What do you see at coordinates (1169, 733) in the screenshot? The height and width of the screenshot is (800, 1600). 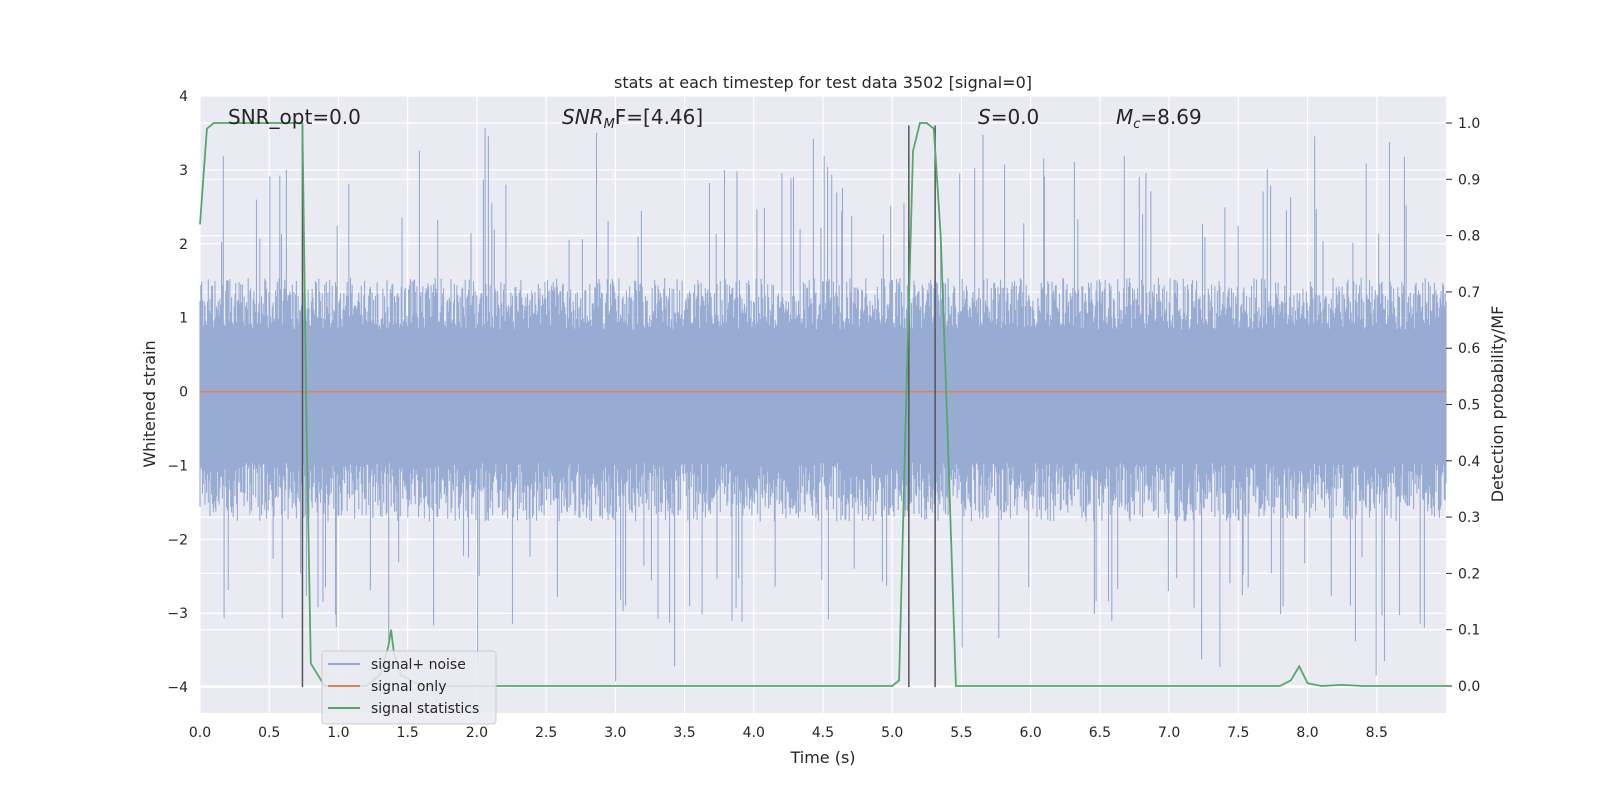 I see `x-tick-label: 7.0` at bounding box center [1169, 733].